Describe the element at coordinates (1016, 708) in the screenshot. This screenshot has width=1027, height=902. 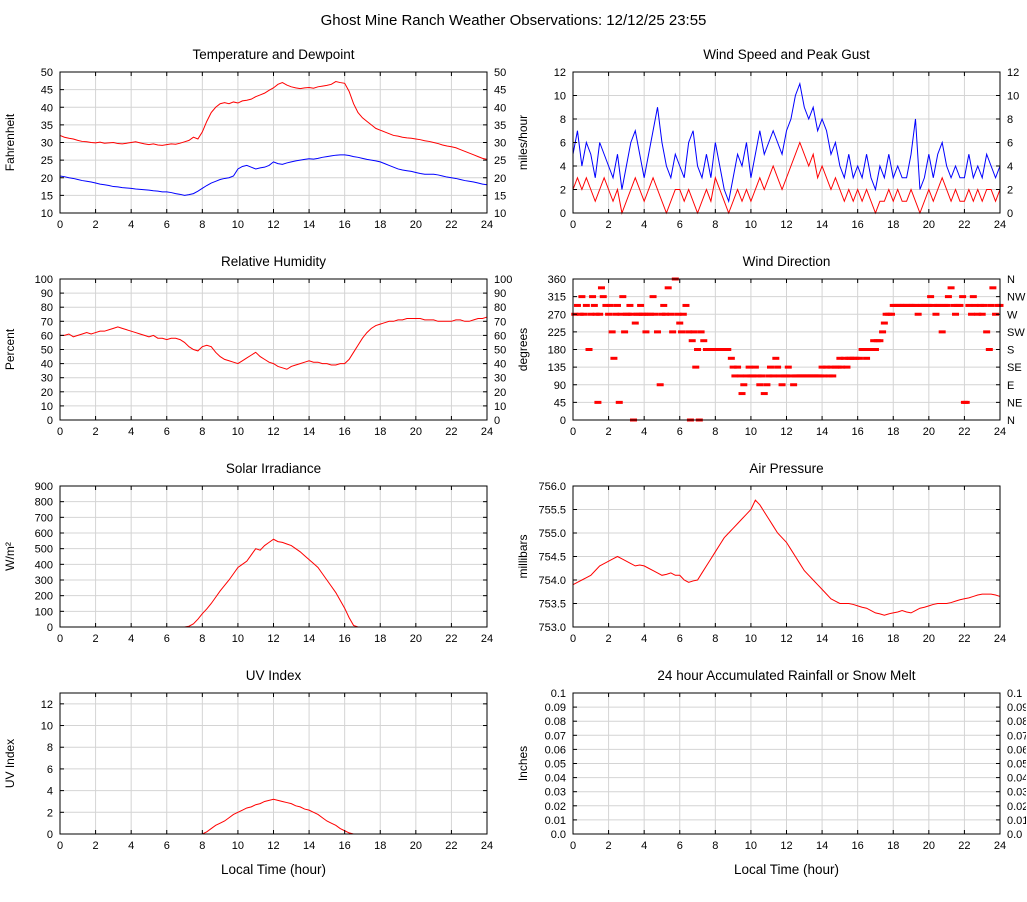
I see `svg-text: 0.09` at that location.